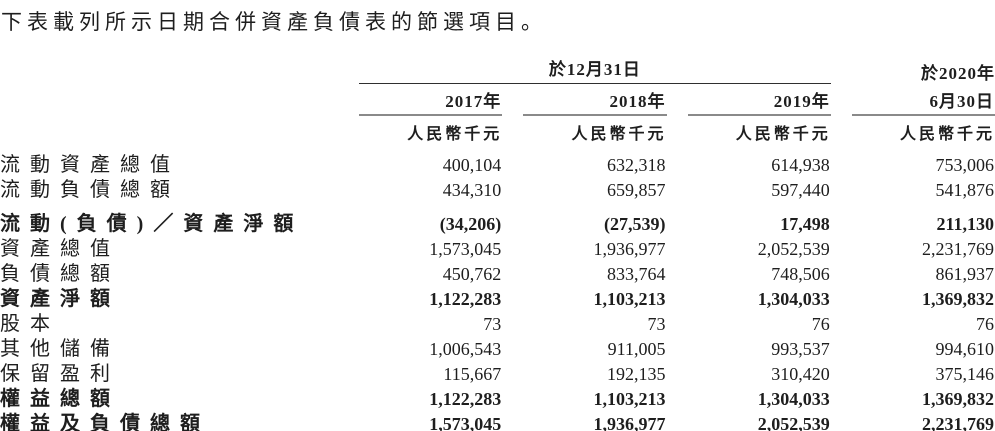  Describe the element at coordinates (965, 349) in the screenshot. I see `cell-2020: 994,610` at that location.